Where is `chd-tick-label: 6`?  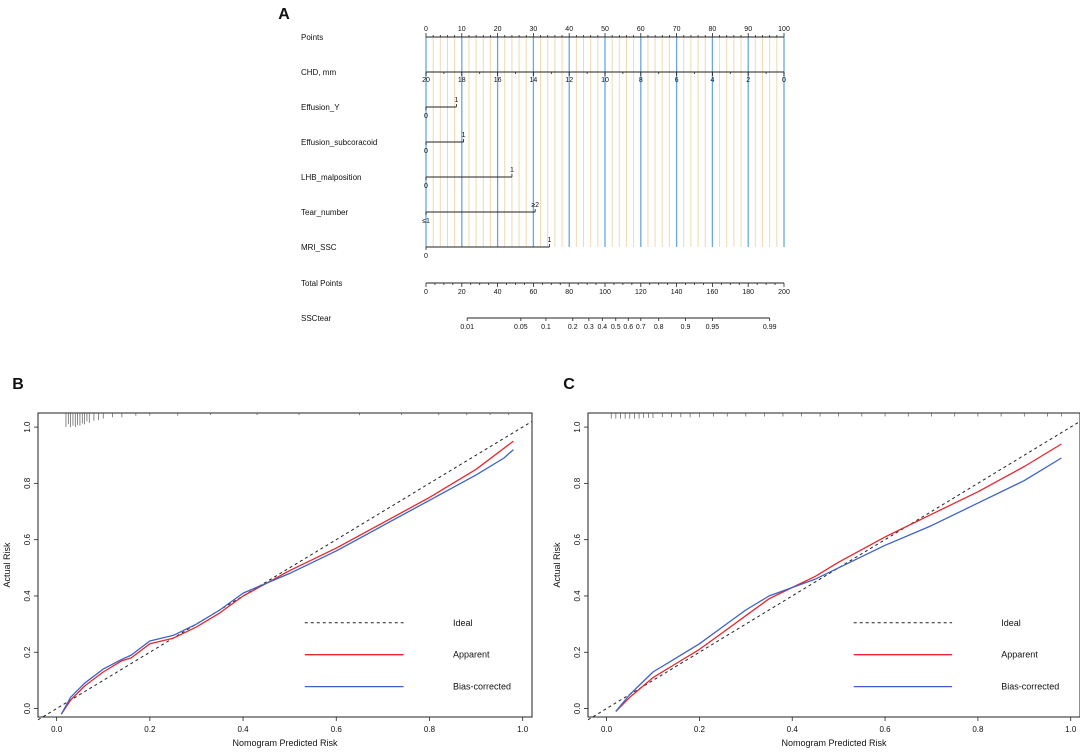
chd-tick-label: 6 is located at coordinates (677, 80).